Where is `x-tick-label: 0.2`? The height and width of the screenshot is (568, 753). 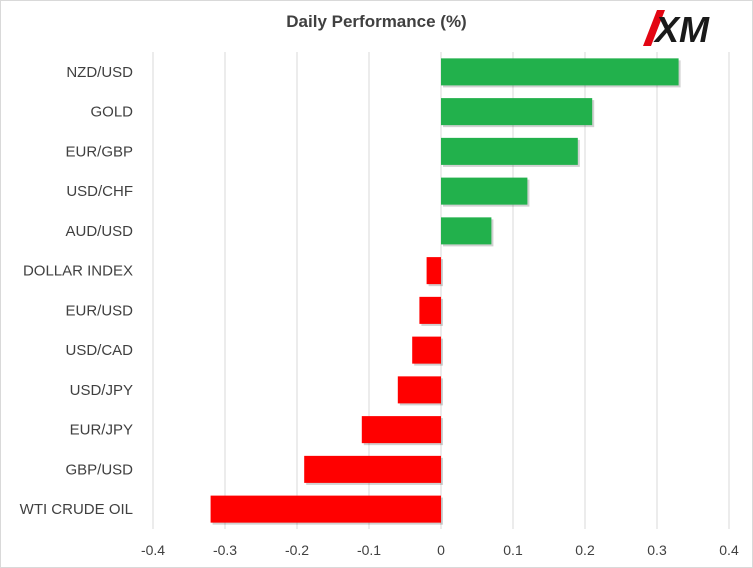 x-tick-label: 0.2 is located at coordinates (585, 550).